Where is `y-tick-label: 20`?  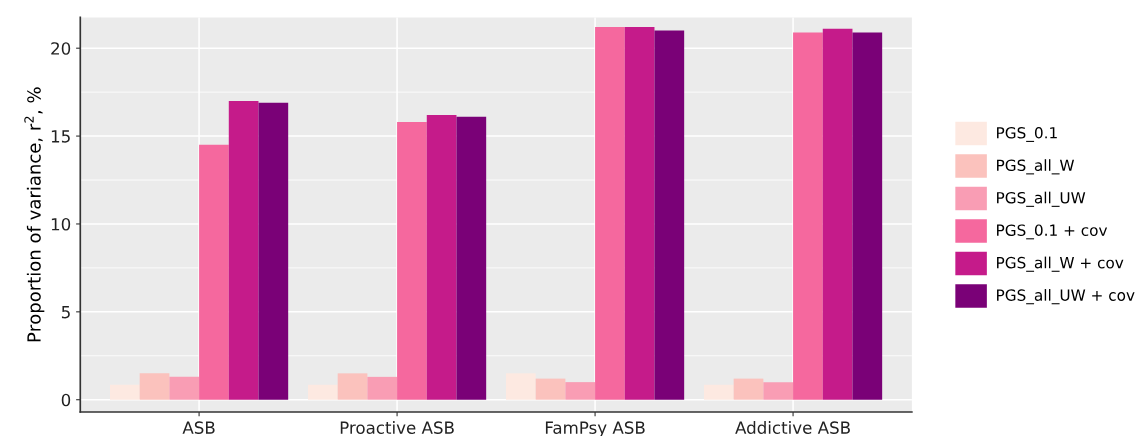
y-tick-label: 20 is located at coordinates (61, 48).